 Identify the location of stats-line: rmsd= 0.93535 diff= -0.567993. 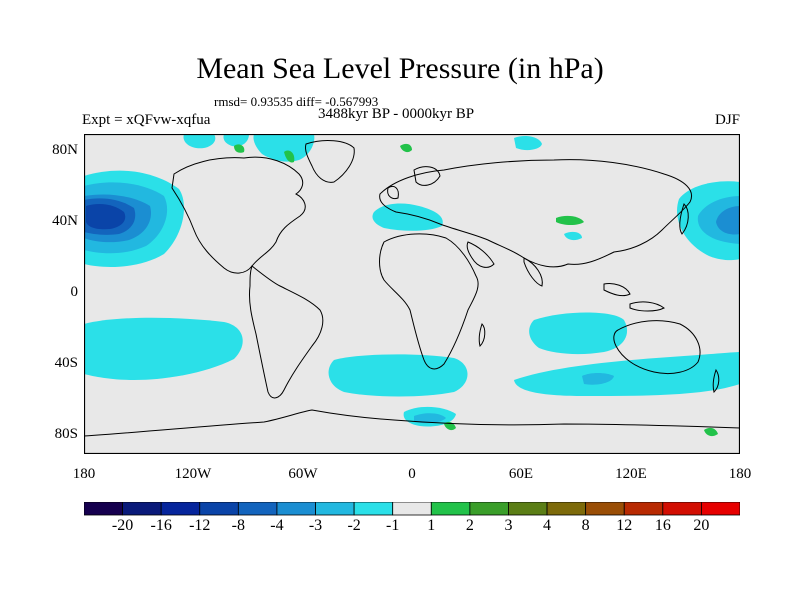
(296, 101).